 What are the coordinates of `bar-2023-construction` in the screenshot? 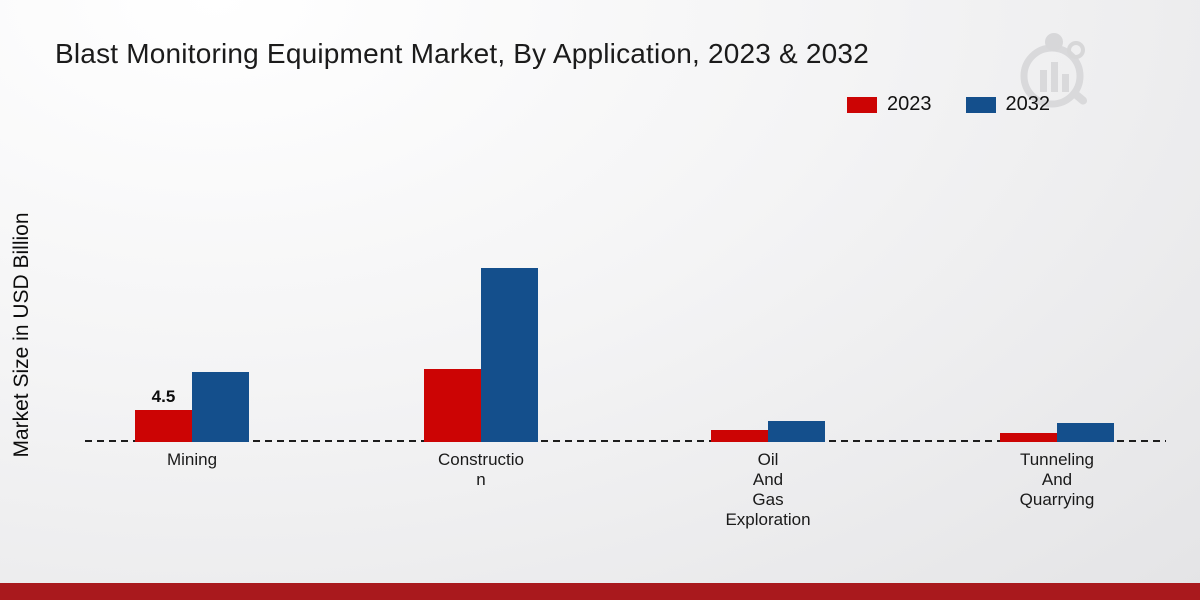 It's located at (452, 405).